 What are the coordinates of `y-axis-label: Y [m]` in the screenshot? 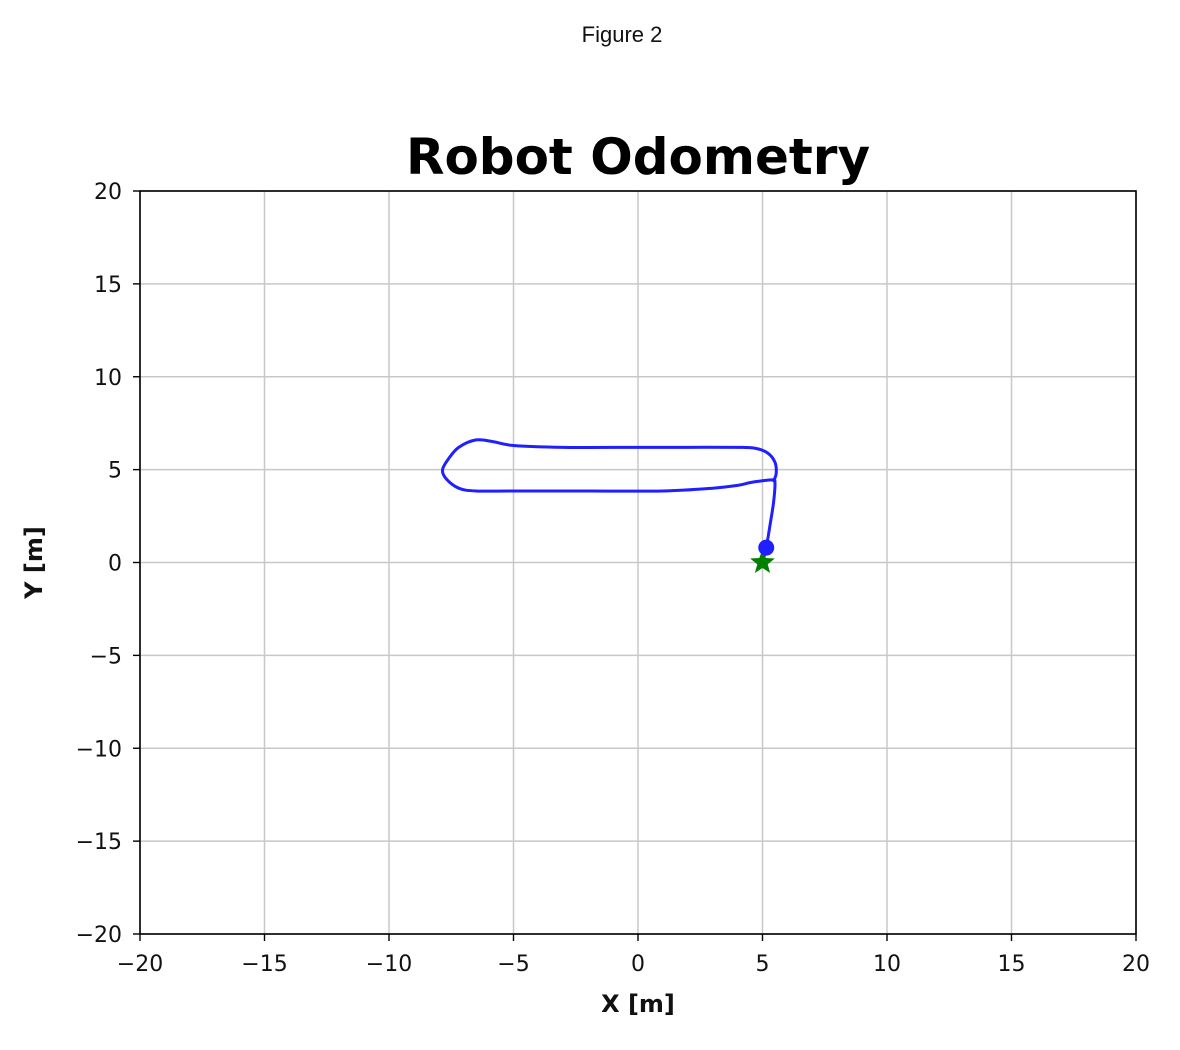 It's located at (34, 563).